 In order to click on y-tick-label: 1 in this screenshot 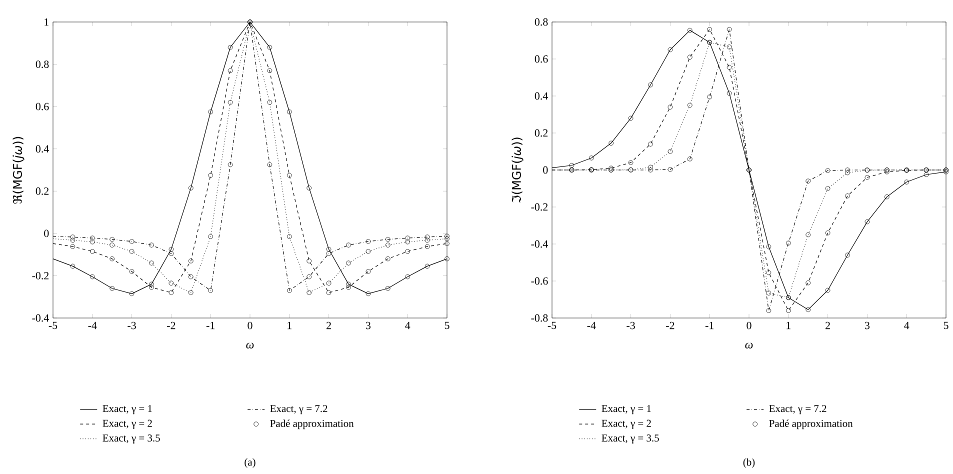, I will do `click(46, 22)`.